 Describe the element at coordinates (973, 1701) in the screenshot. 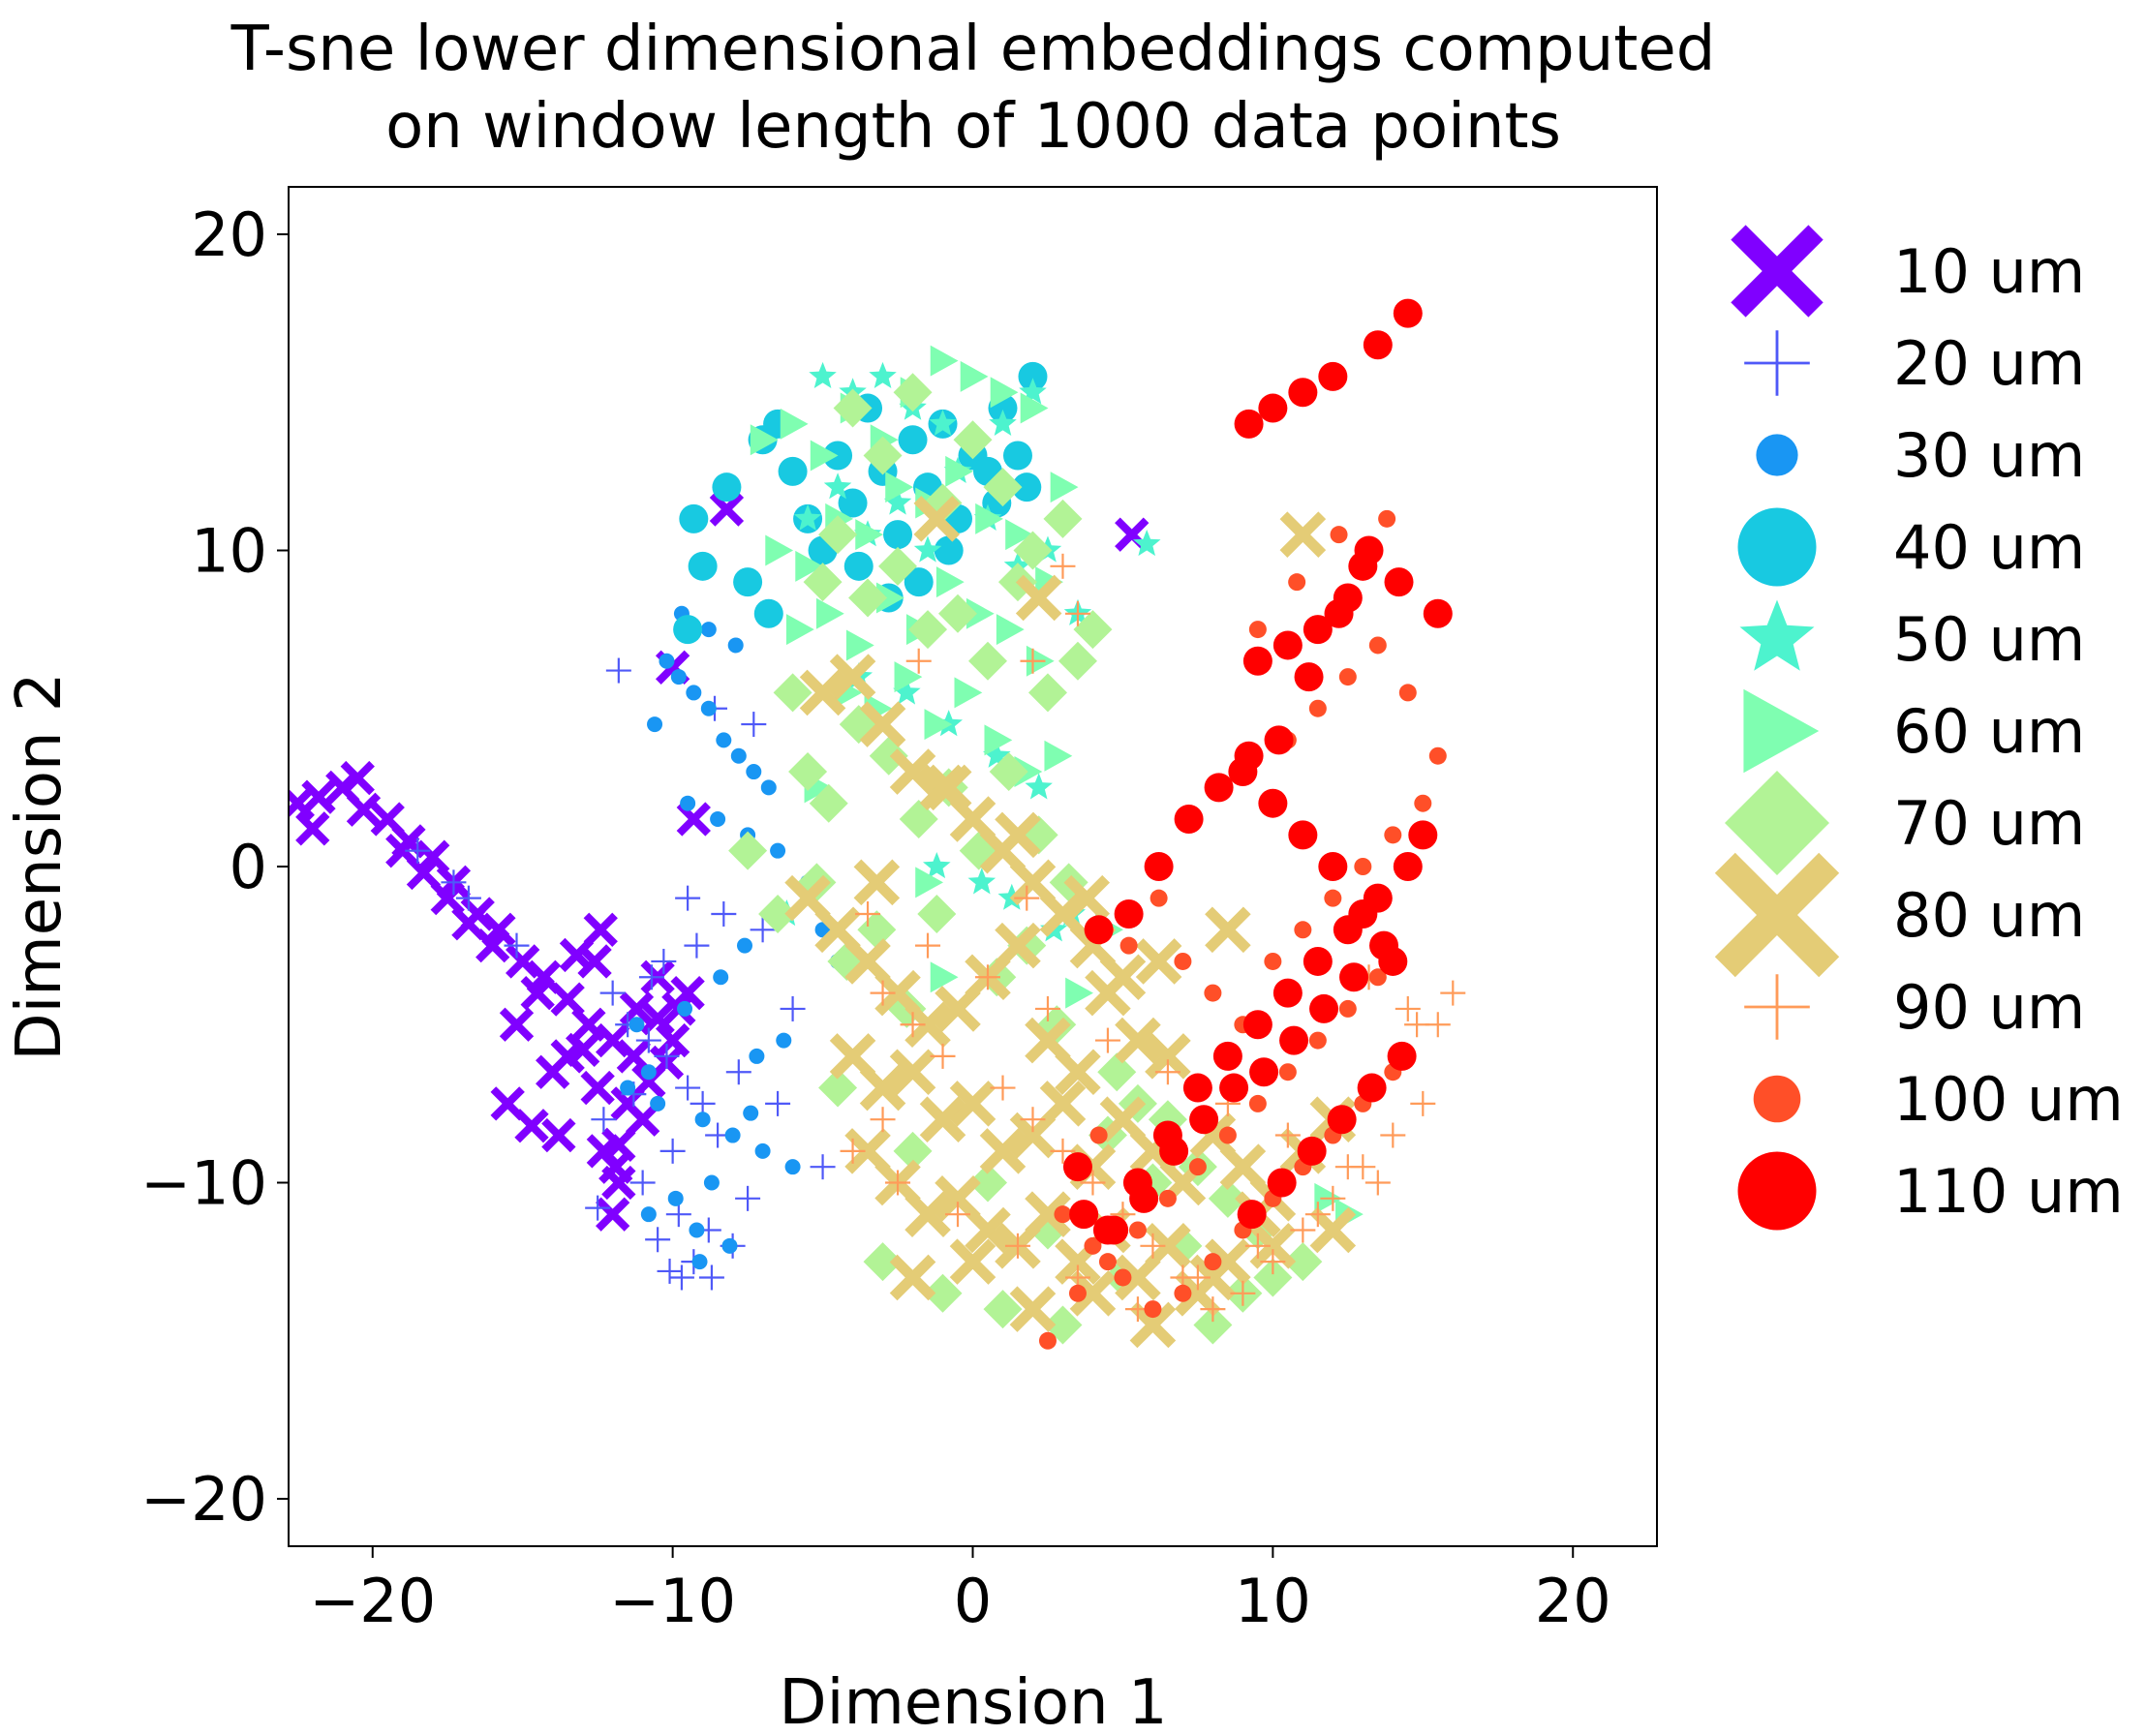

I see `x-axis-label: Dimension 1` at that location.